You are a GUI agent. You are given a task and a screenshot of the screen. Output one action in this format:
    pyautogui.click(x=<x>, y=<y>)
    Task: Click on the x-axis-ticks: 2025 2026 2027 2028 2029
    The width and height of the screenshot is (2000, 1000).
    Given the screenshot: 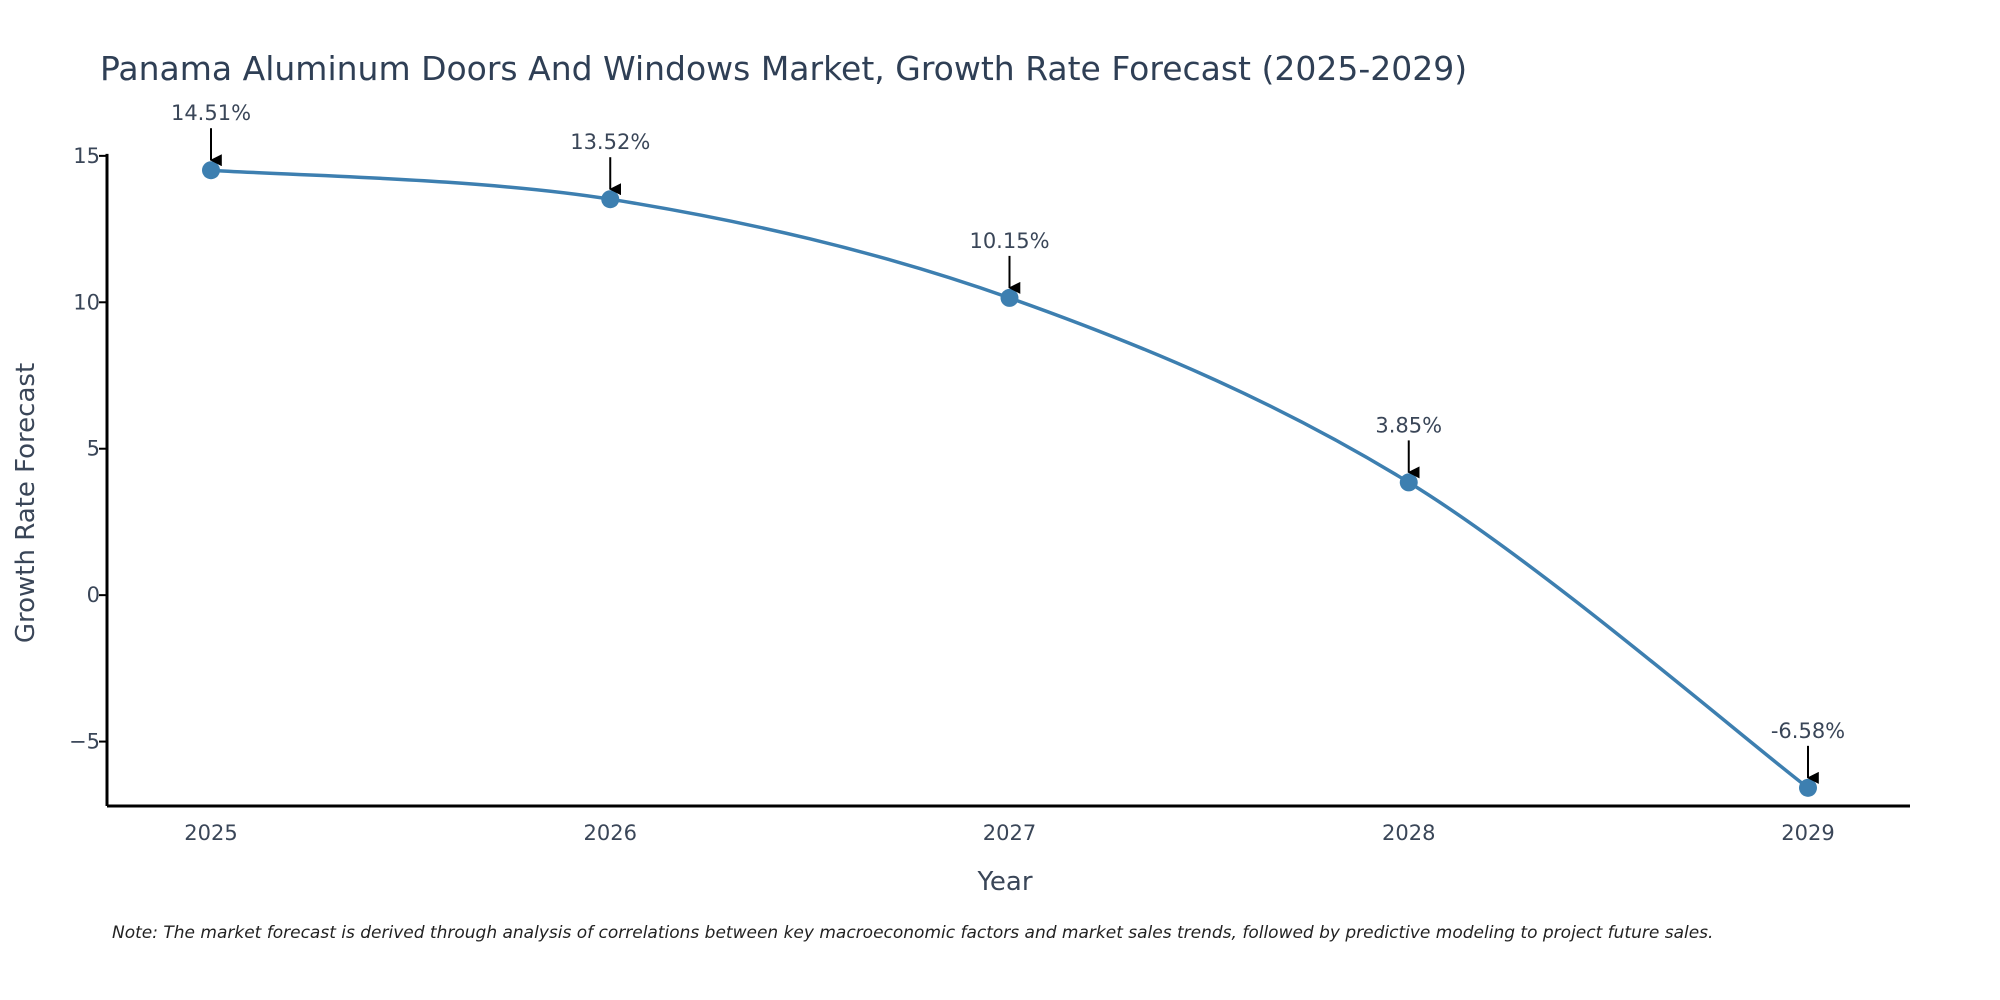 What is the action you would take?
    pyautogui.click(x=1009, y=833)
    